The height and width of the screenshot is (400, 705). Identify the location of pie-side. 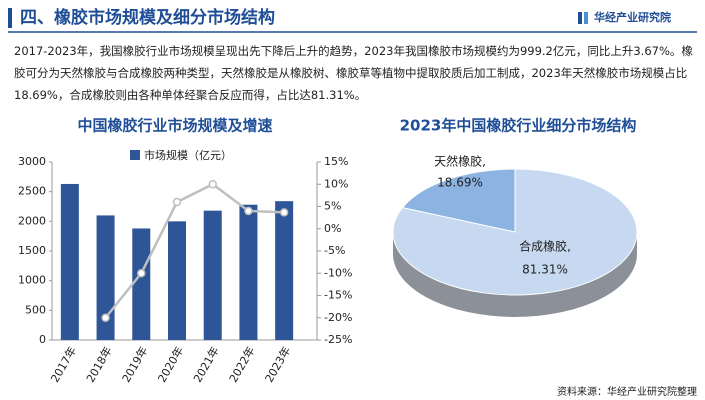
(515, 274).